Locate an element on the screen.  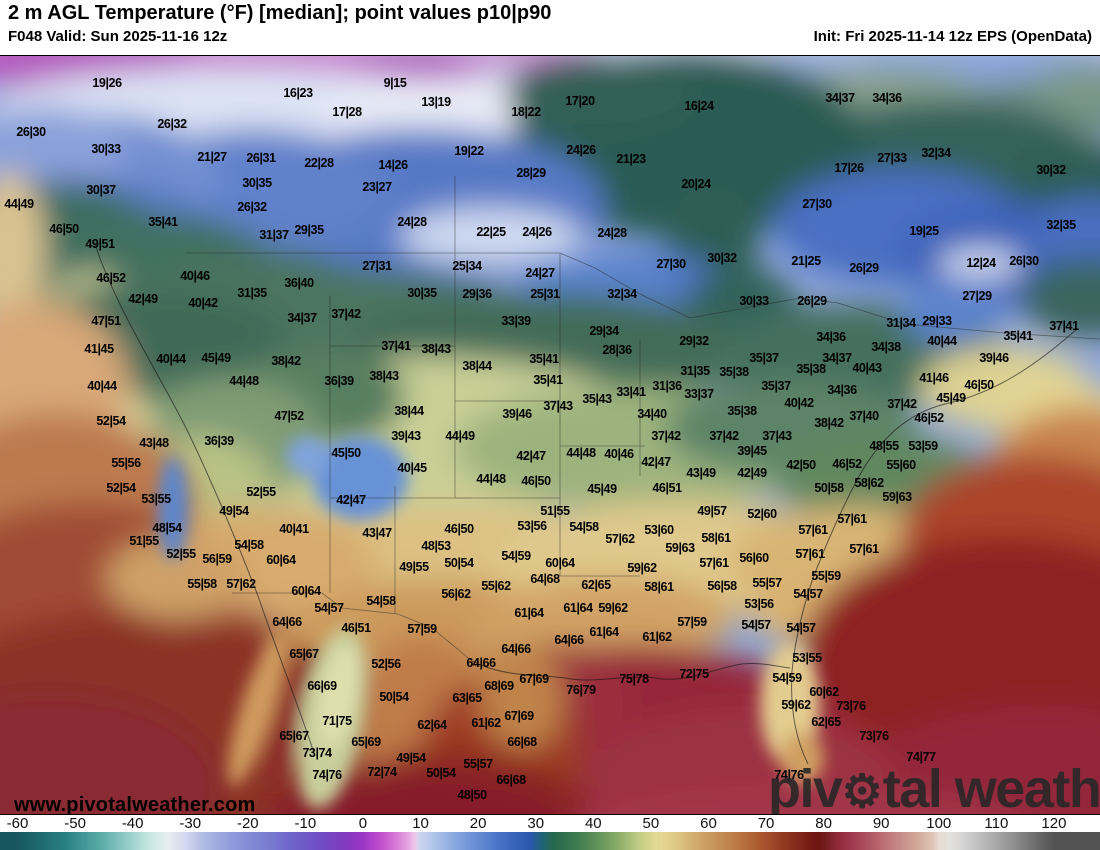
colorbar-tick: 0 is located at coordinates (363, 823).